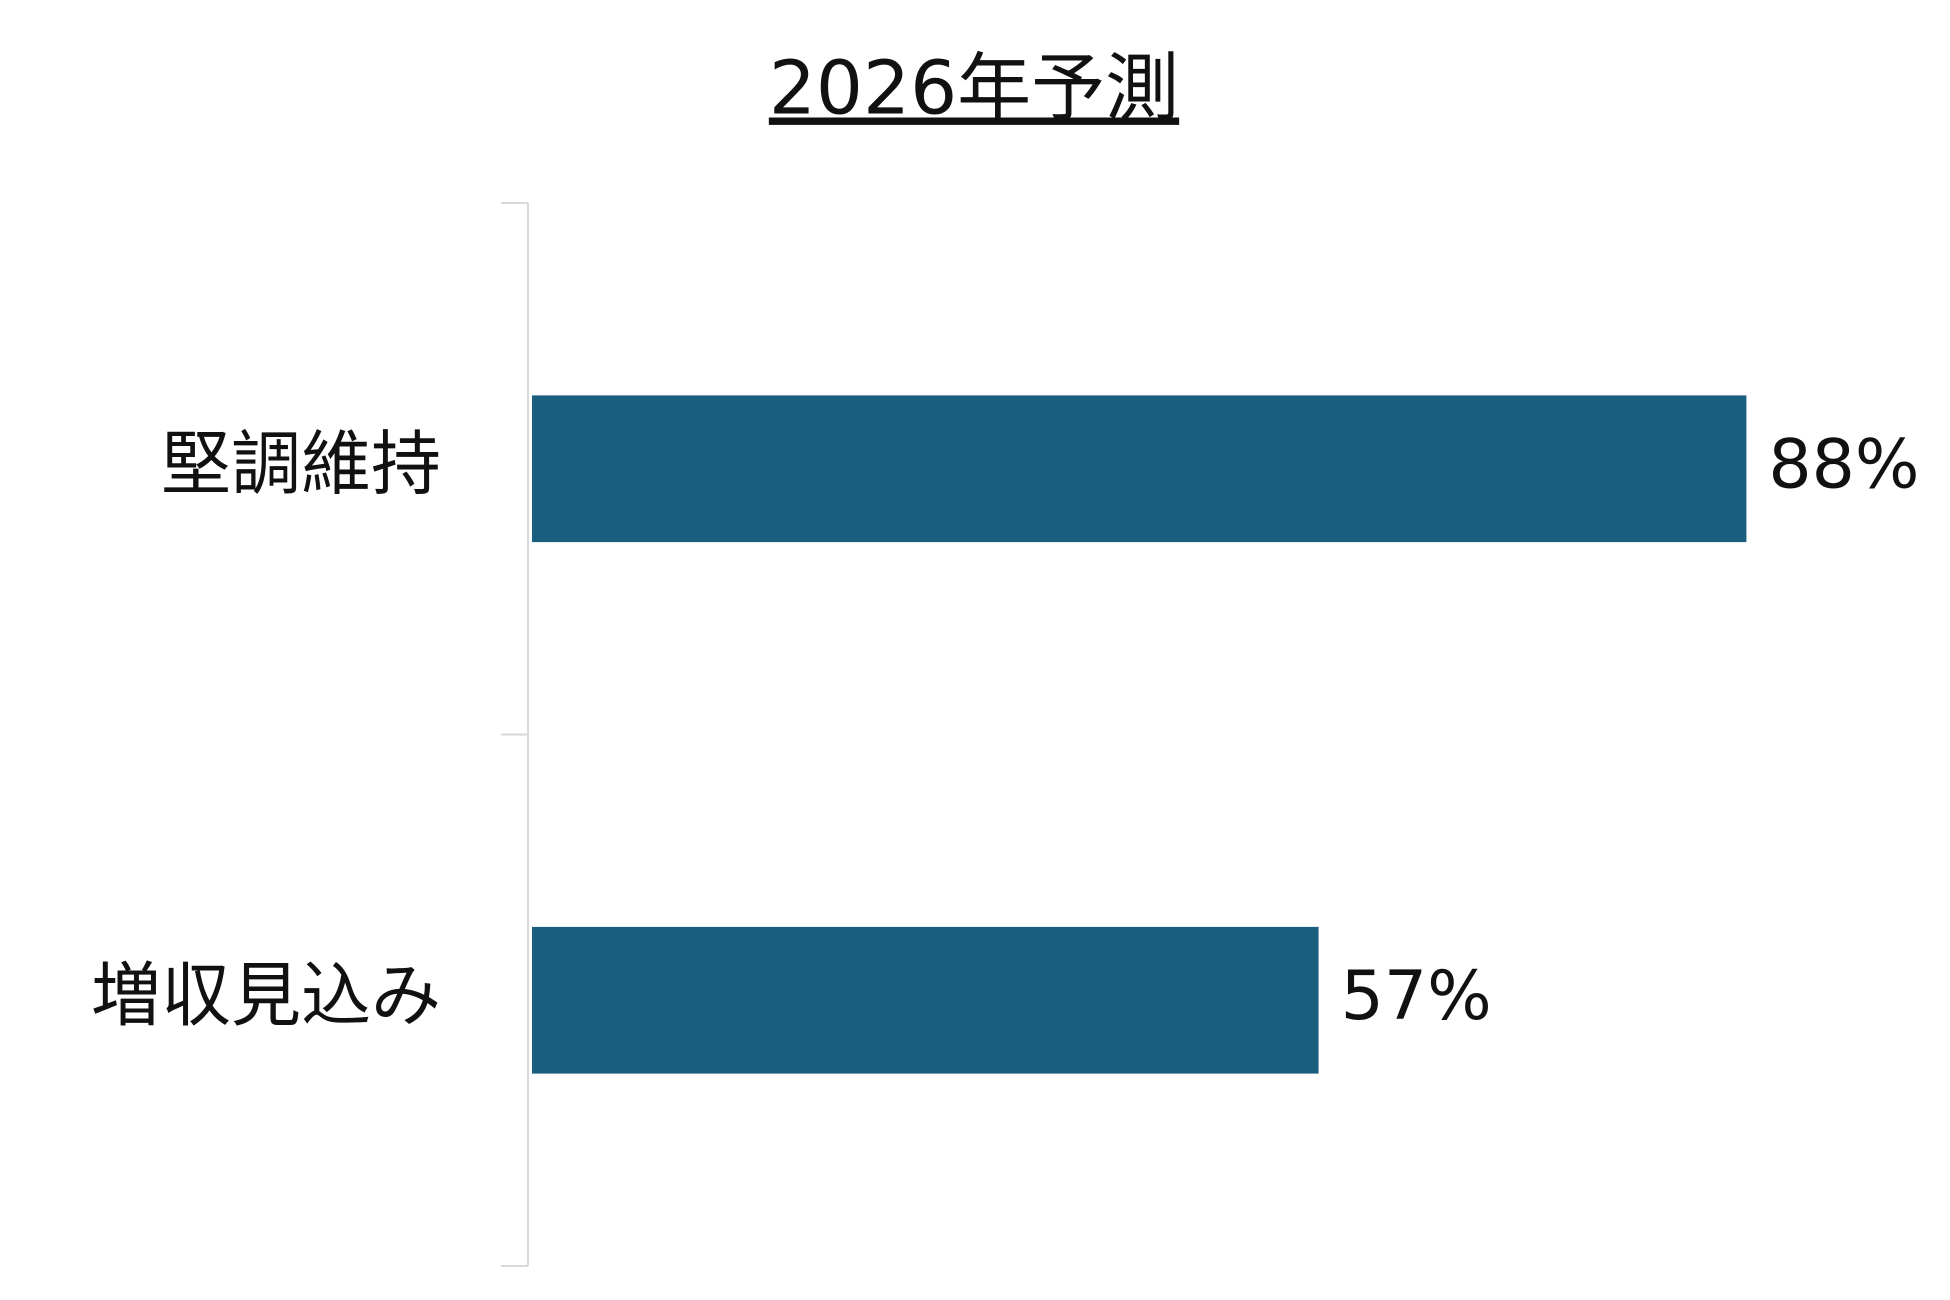 This screenshot has width=1950, height=1300. What do you see at coordinates (266, 995) in the screenshot?
I see `y-tick-label: 増収見込み` at bounding box center [266, 995].